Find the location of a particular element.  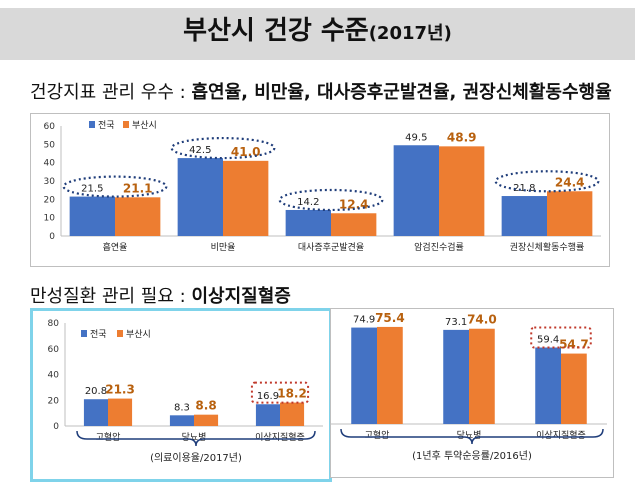

data-label-busan: 21.1 is located at coordinates (138, 188).